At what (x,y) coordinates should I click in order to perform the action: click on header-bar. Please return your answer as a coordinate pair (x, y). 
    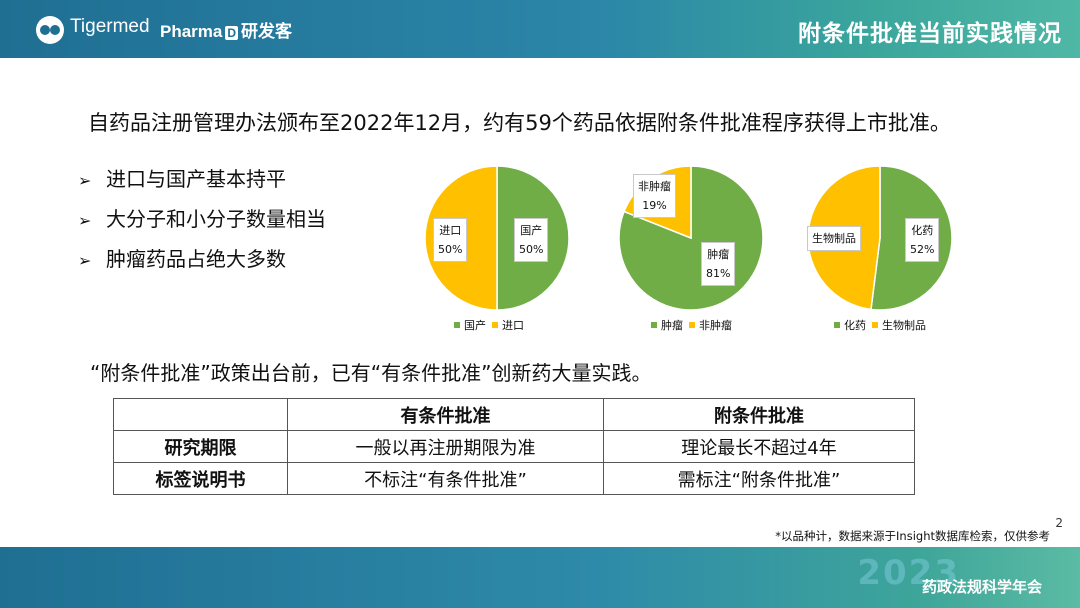
    Looking at the image, I should click on (540, 29).